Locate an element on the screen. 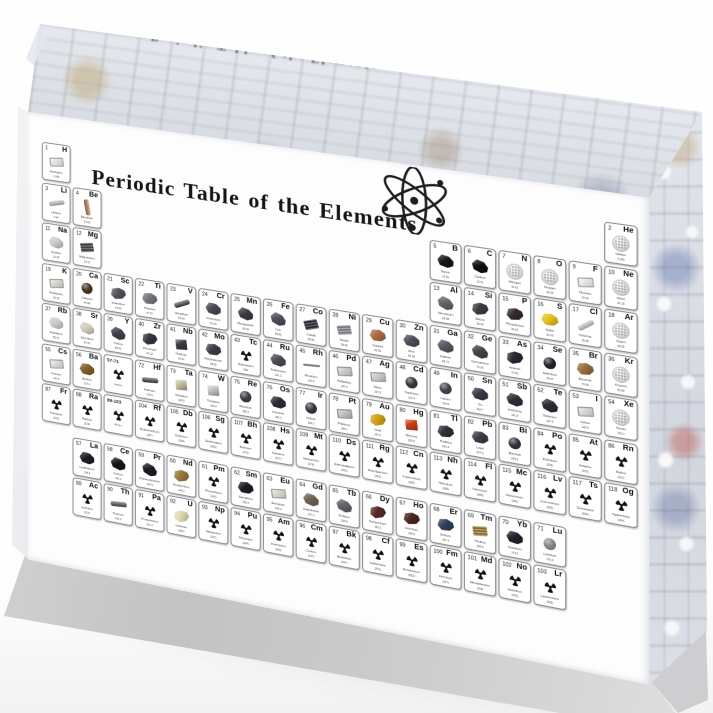 This screenshot has height=713, width=713. atomic-number: 53 is located at coordinates (575, 397).